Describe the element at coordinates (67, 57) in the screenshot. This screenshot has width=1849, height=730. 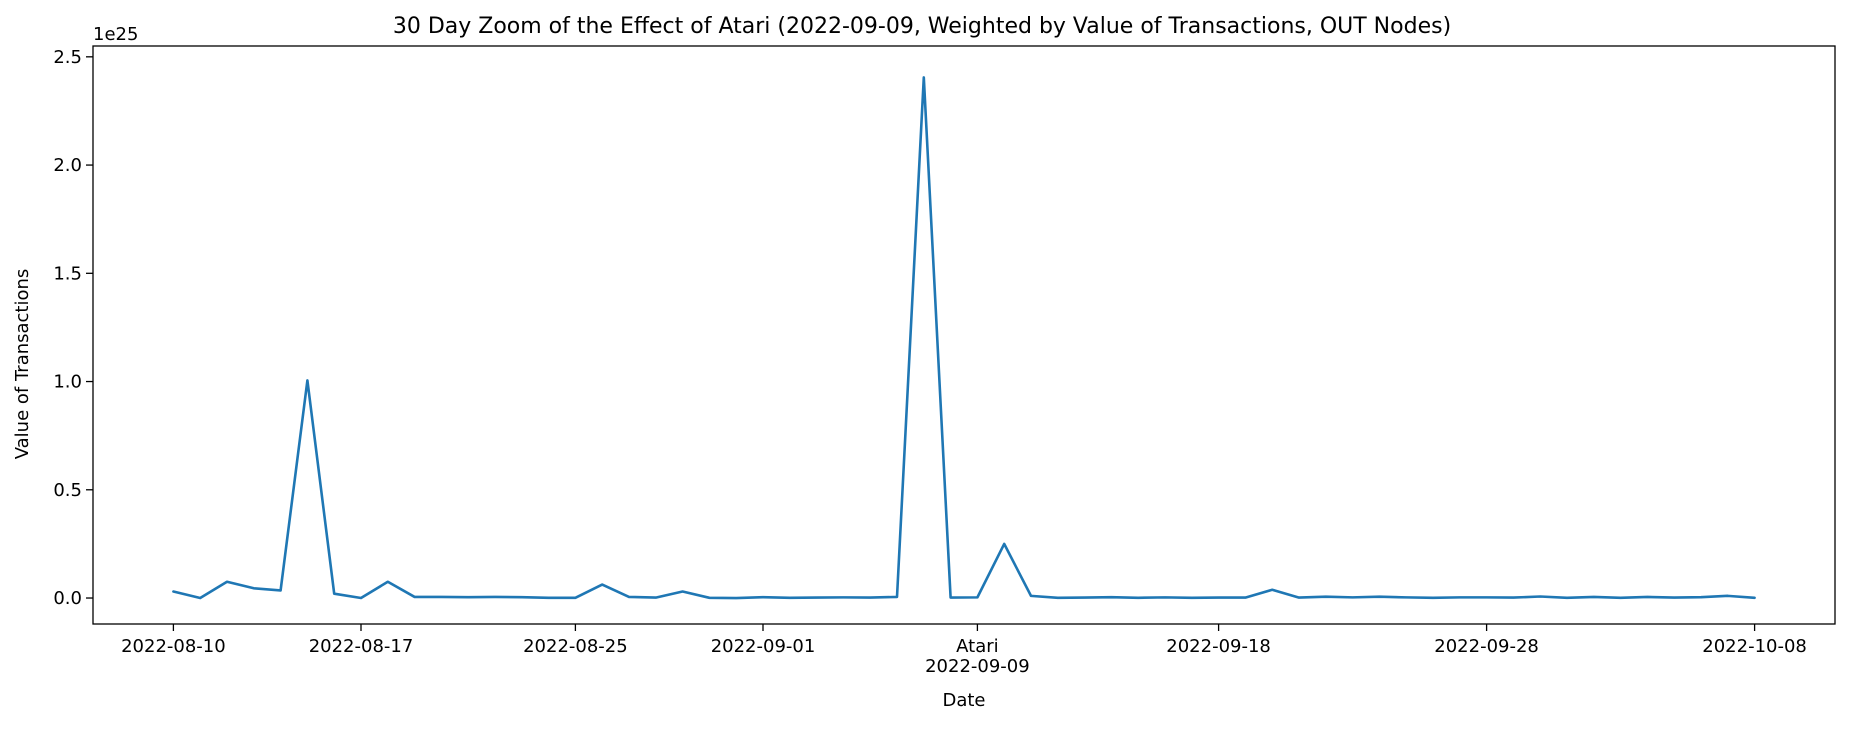
I see `y-tick-label: 2.5` at that location.